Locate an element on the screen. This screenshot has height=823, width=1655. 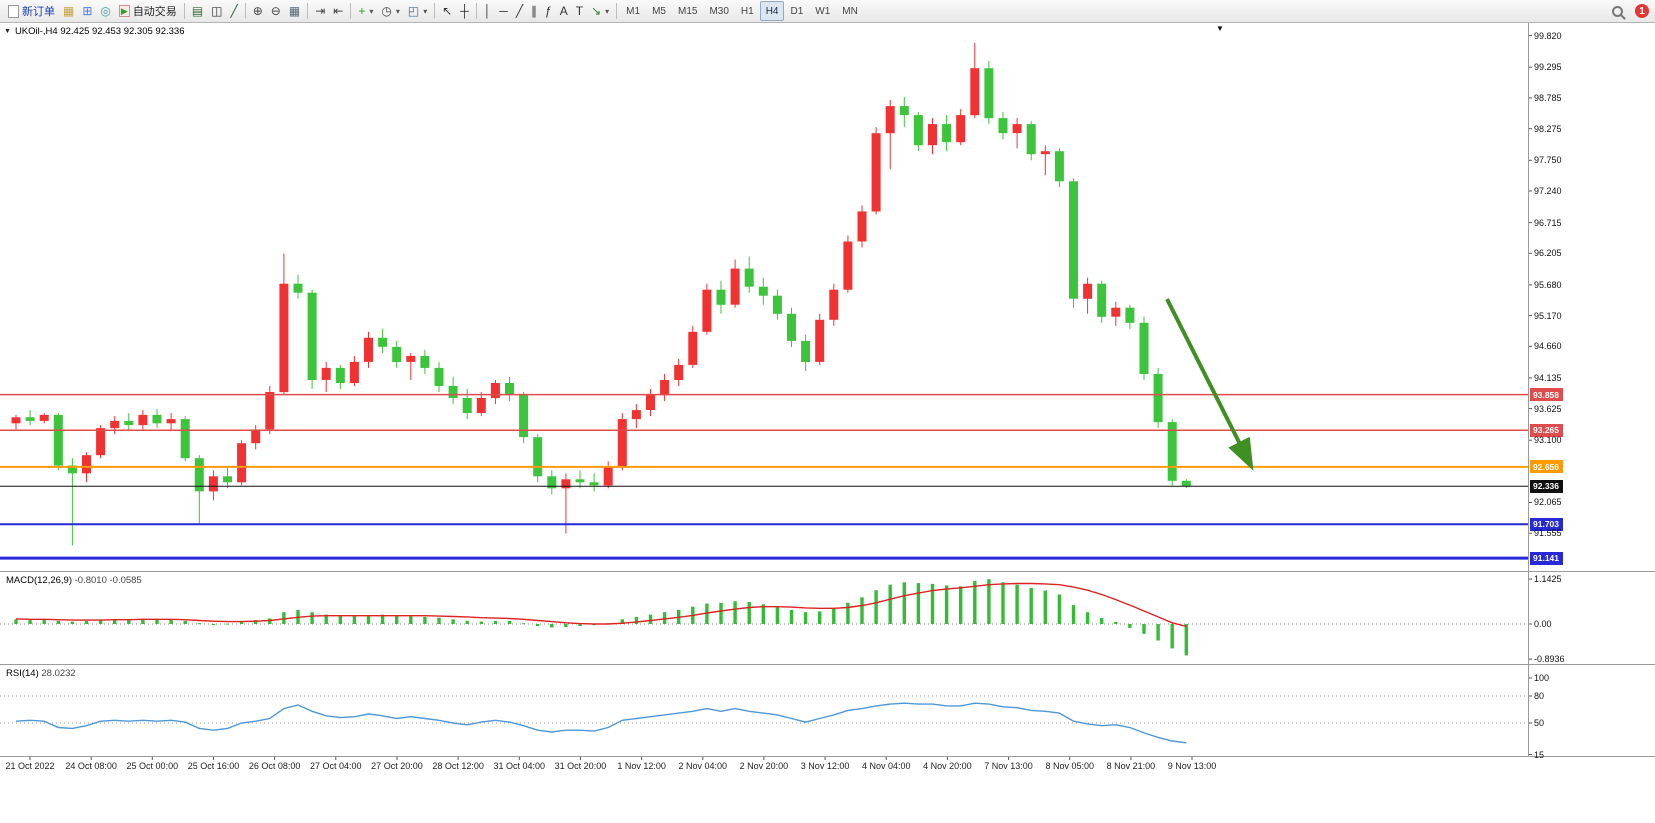
navigator-button: ◎ is located at coordinates (105, 11).